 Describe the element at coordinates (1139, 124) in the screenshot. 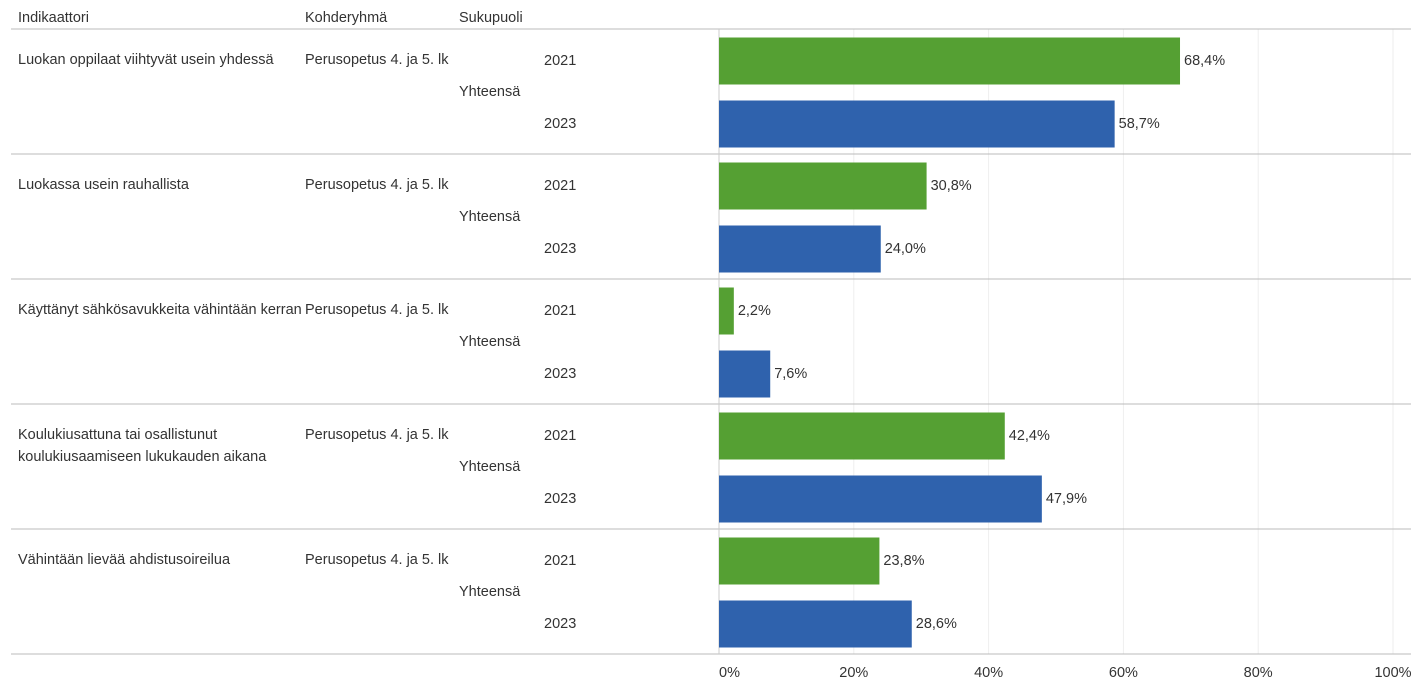

I see `value-label: 58,7%` at that location.